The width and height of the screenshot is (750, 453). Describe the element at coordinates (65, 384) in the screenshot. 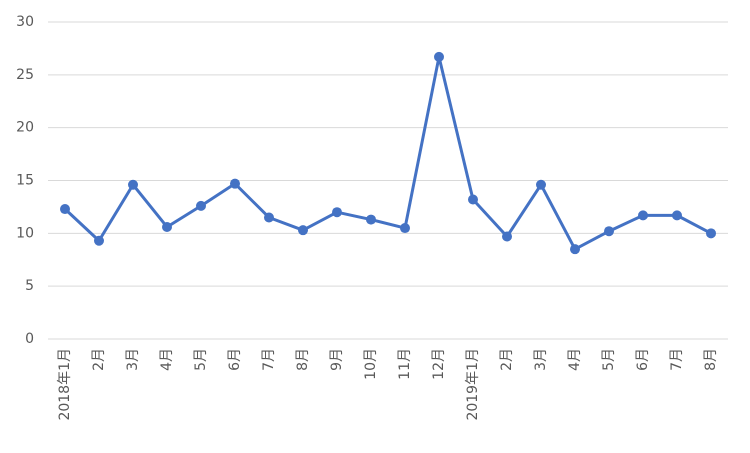

I see `x-tick-label: 2018年1月` at that location.